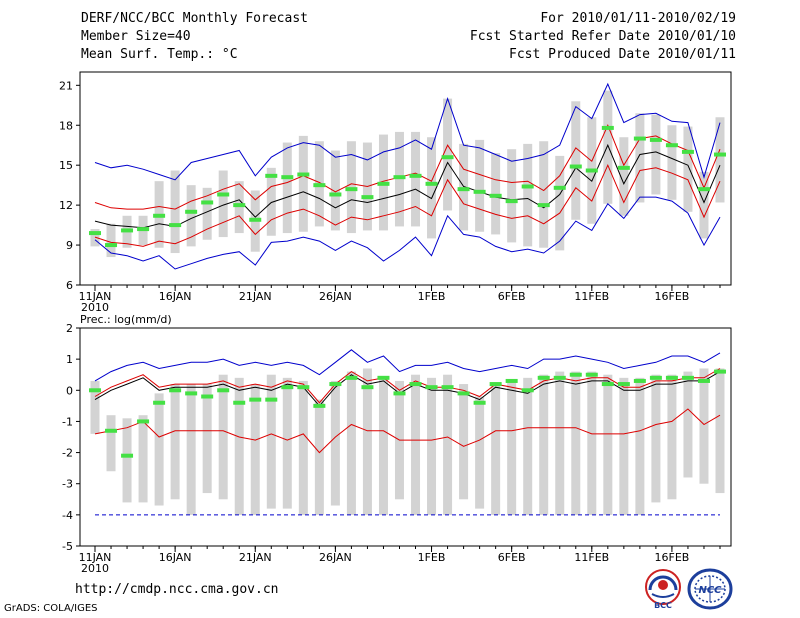 This screenshot has width=800, height=618. I want to click on precip-panel-label: Prec.: log(mm/d), so click(126, 319).